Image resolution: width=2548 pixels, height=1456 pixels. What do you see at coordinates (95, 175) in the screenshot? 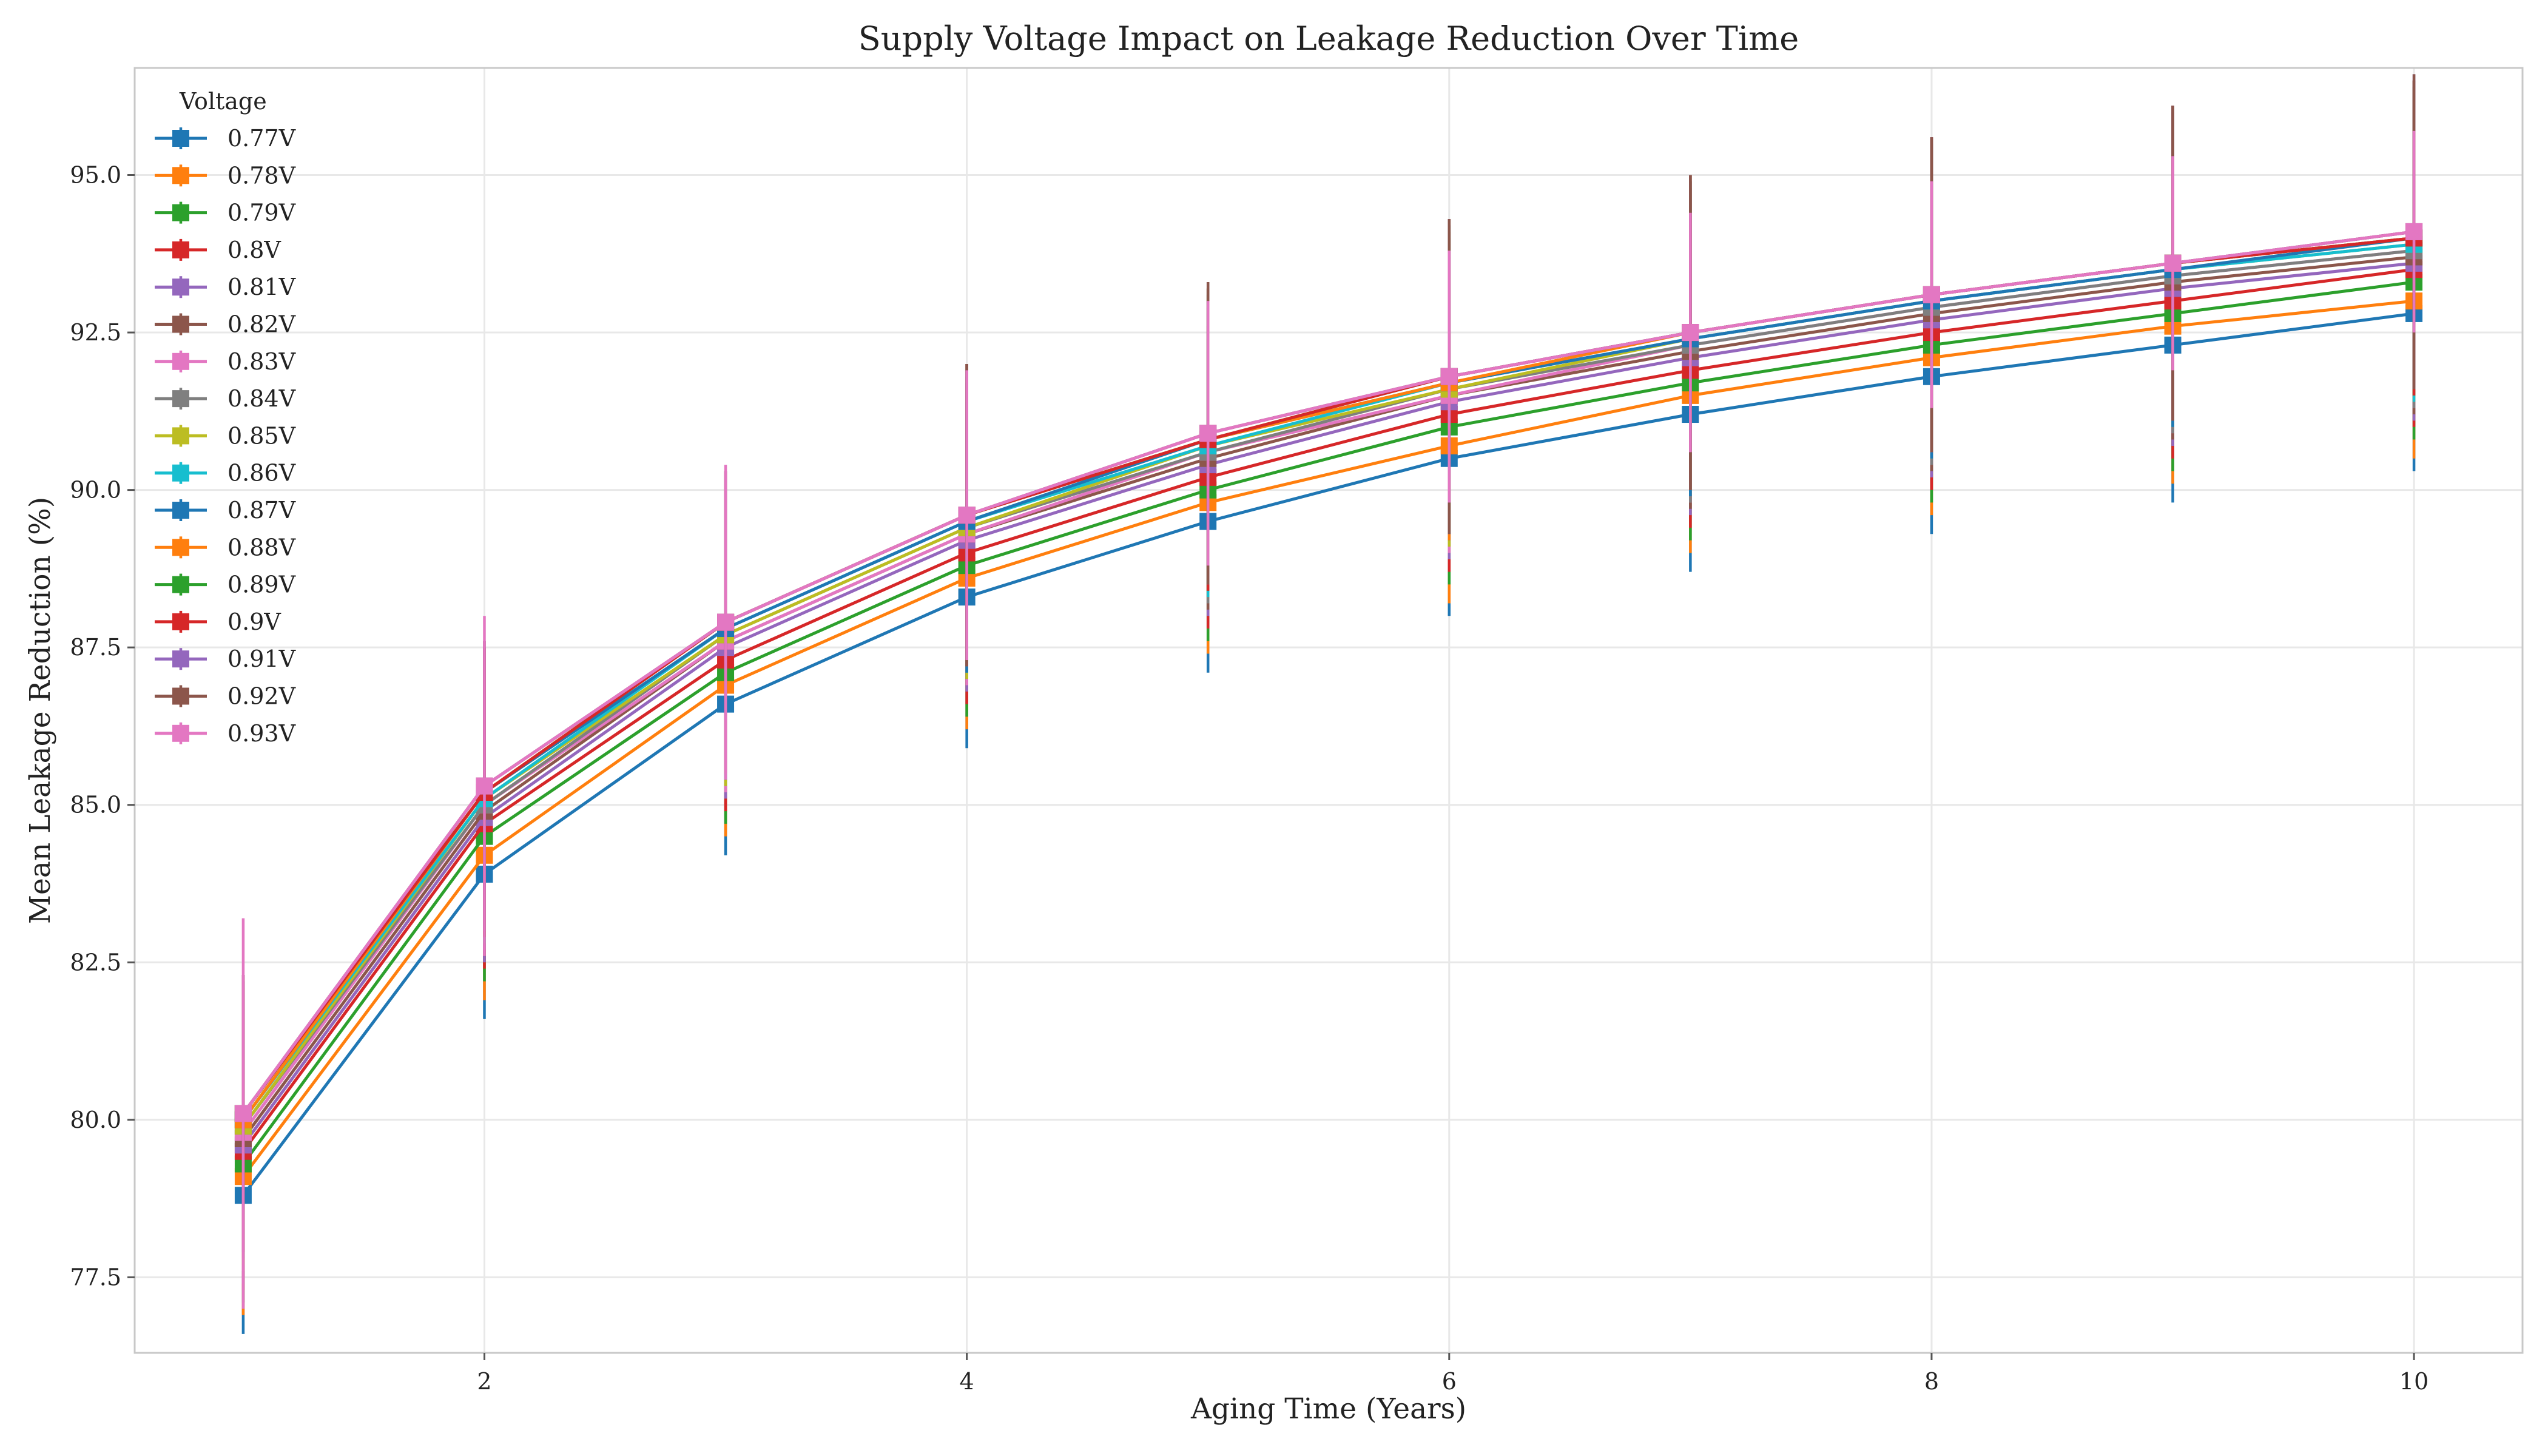
I see `y-tick-label: 95.0` at bounding box center [95, 175].